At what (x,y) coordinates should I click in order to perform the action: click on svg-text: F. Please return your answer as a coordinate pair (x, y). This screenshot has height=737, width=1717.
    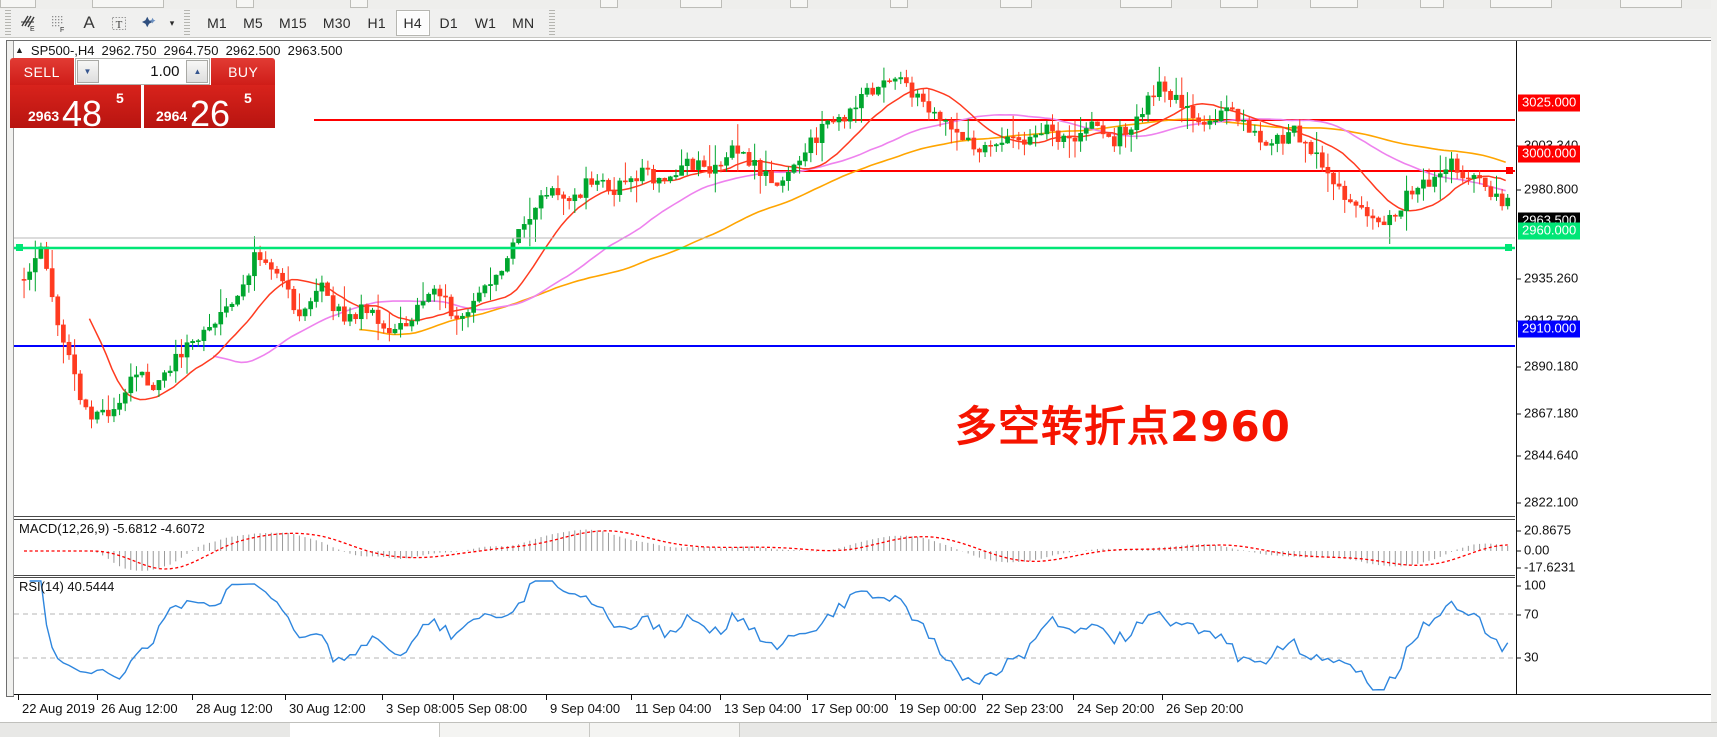
    Looking at the image, I should click on (62, 30).